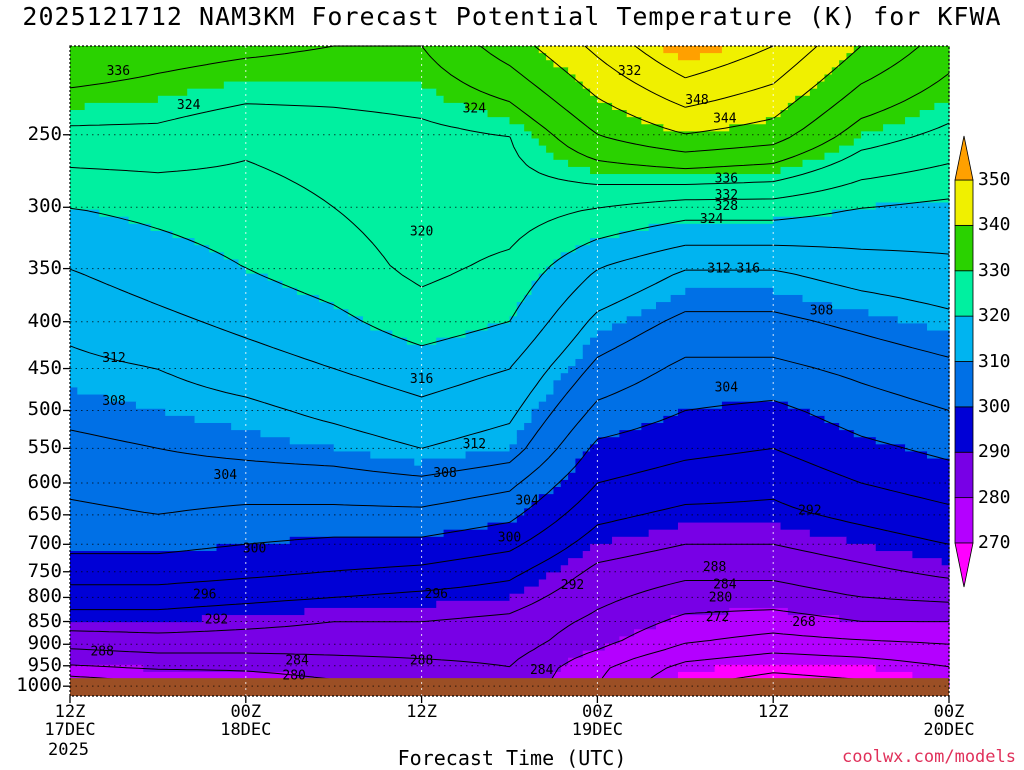  I want to click on contour-label: 300, so click(509, 537).